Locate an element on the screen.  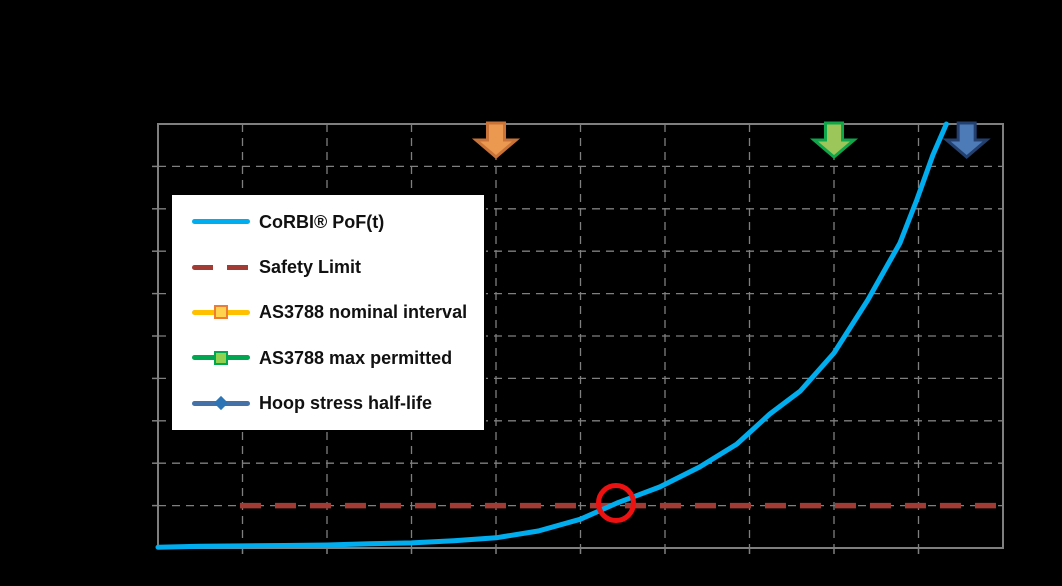
legend-label: AS3788 max permitted is located at coordinates (356, 357).